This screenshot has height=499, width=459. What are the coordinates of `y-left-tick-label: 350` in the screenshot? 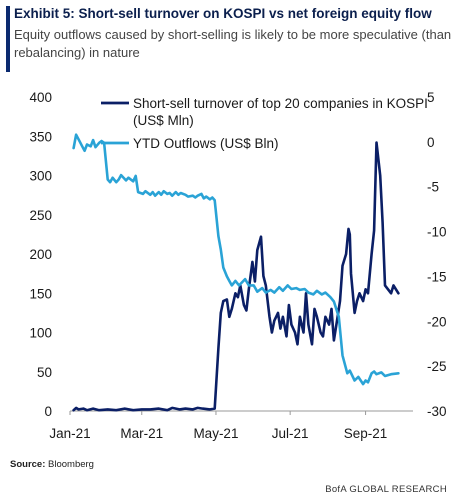 It's located at (40, 136).